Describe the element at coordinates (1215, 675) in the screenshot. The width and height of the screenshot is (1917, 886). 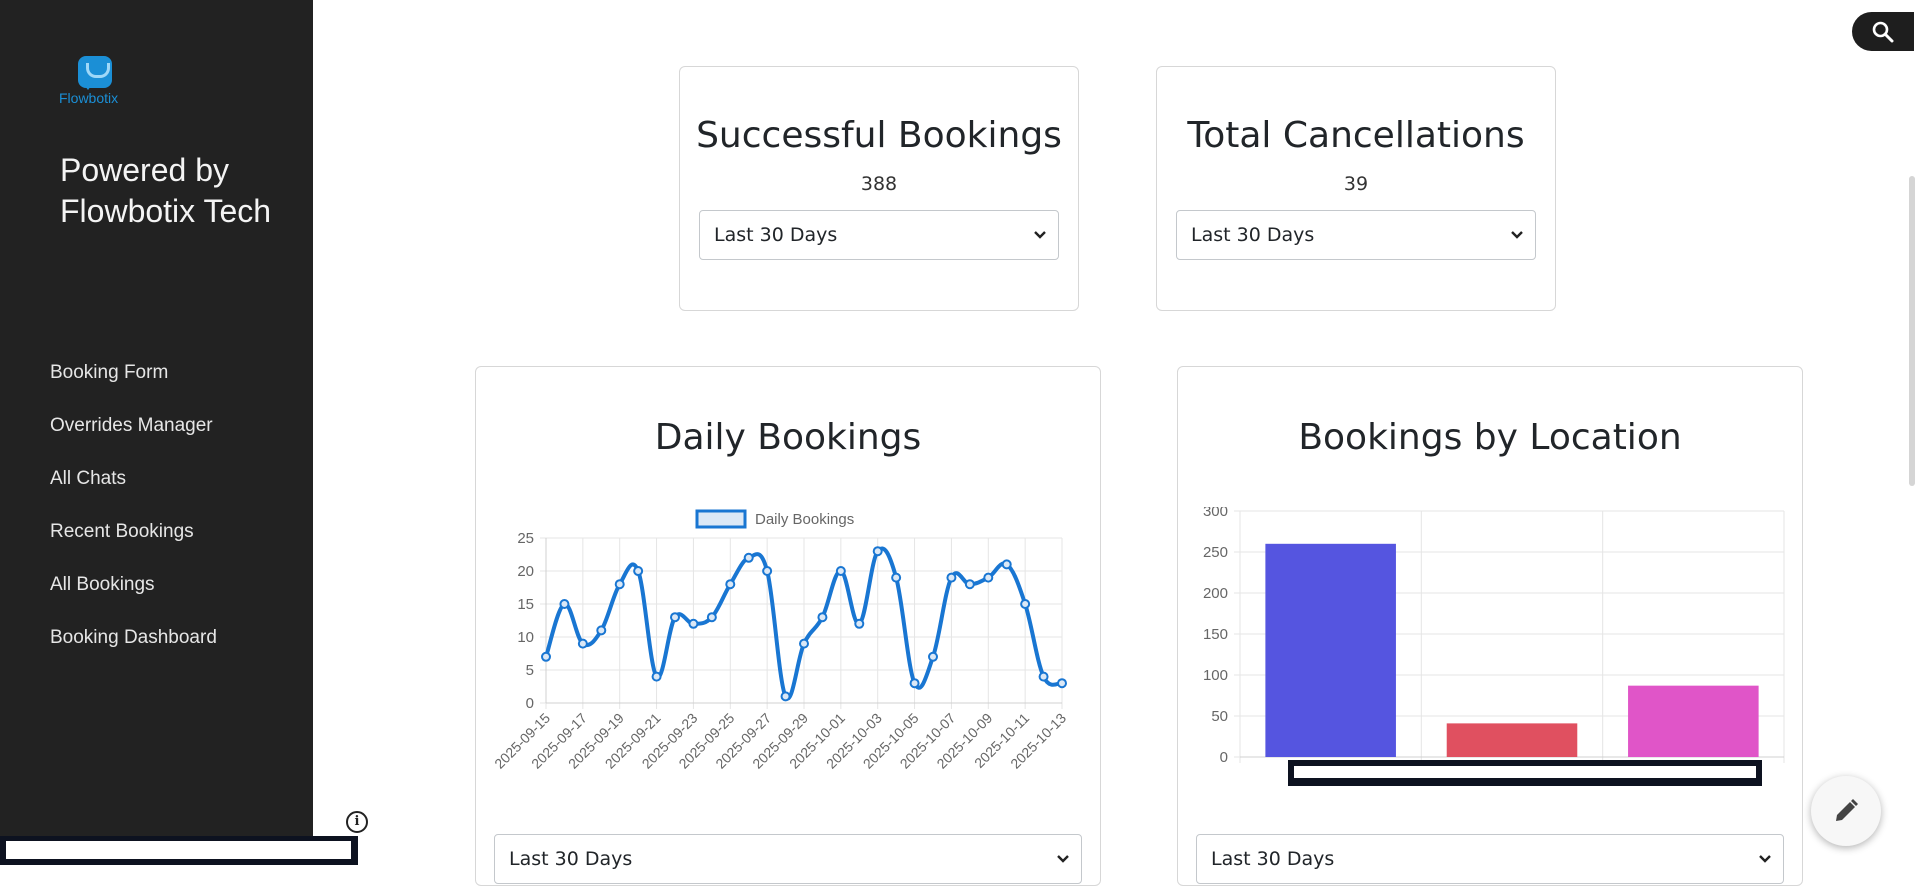
I see `y-tick-label: 100` at that location.